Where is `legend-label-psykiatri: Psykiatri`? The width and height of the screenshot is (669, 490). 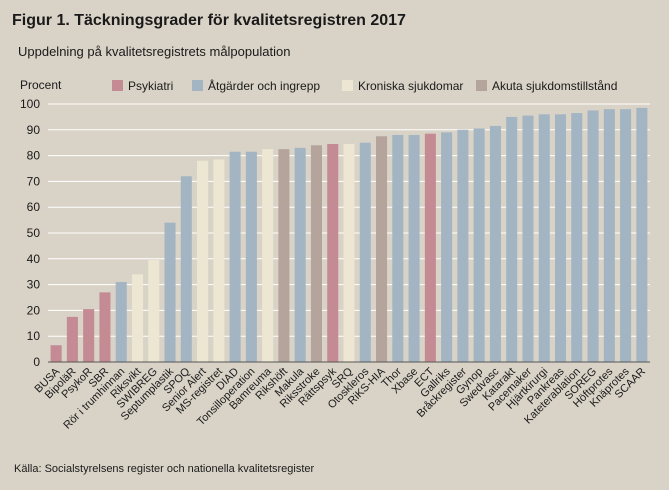 legend-label-psykiatri: Psykiatri is located at coordinates (150, 86).